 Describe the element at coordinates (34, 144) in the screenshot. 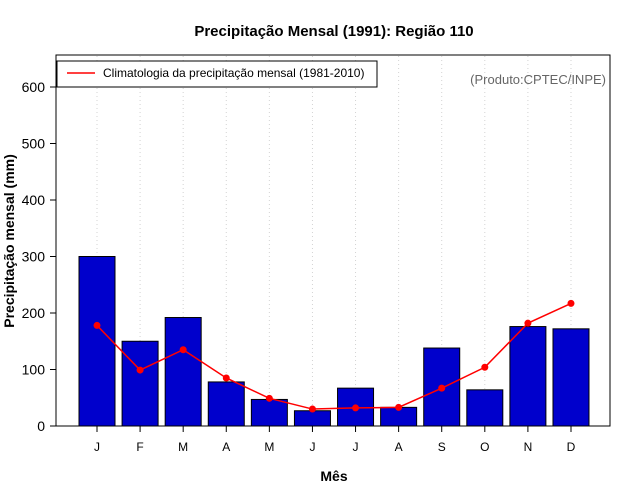

I see `ytick-label-5: 500` at that location.